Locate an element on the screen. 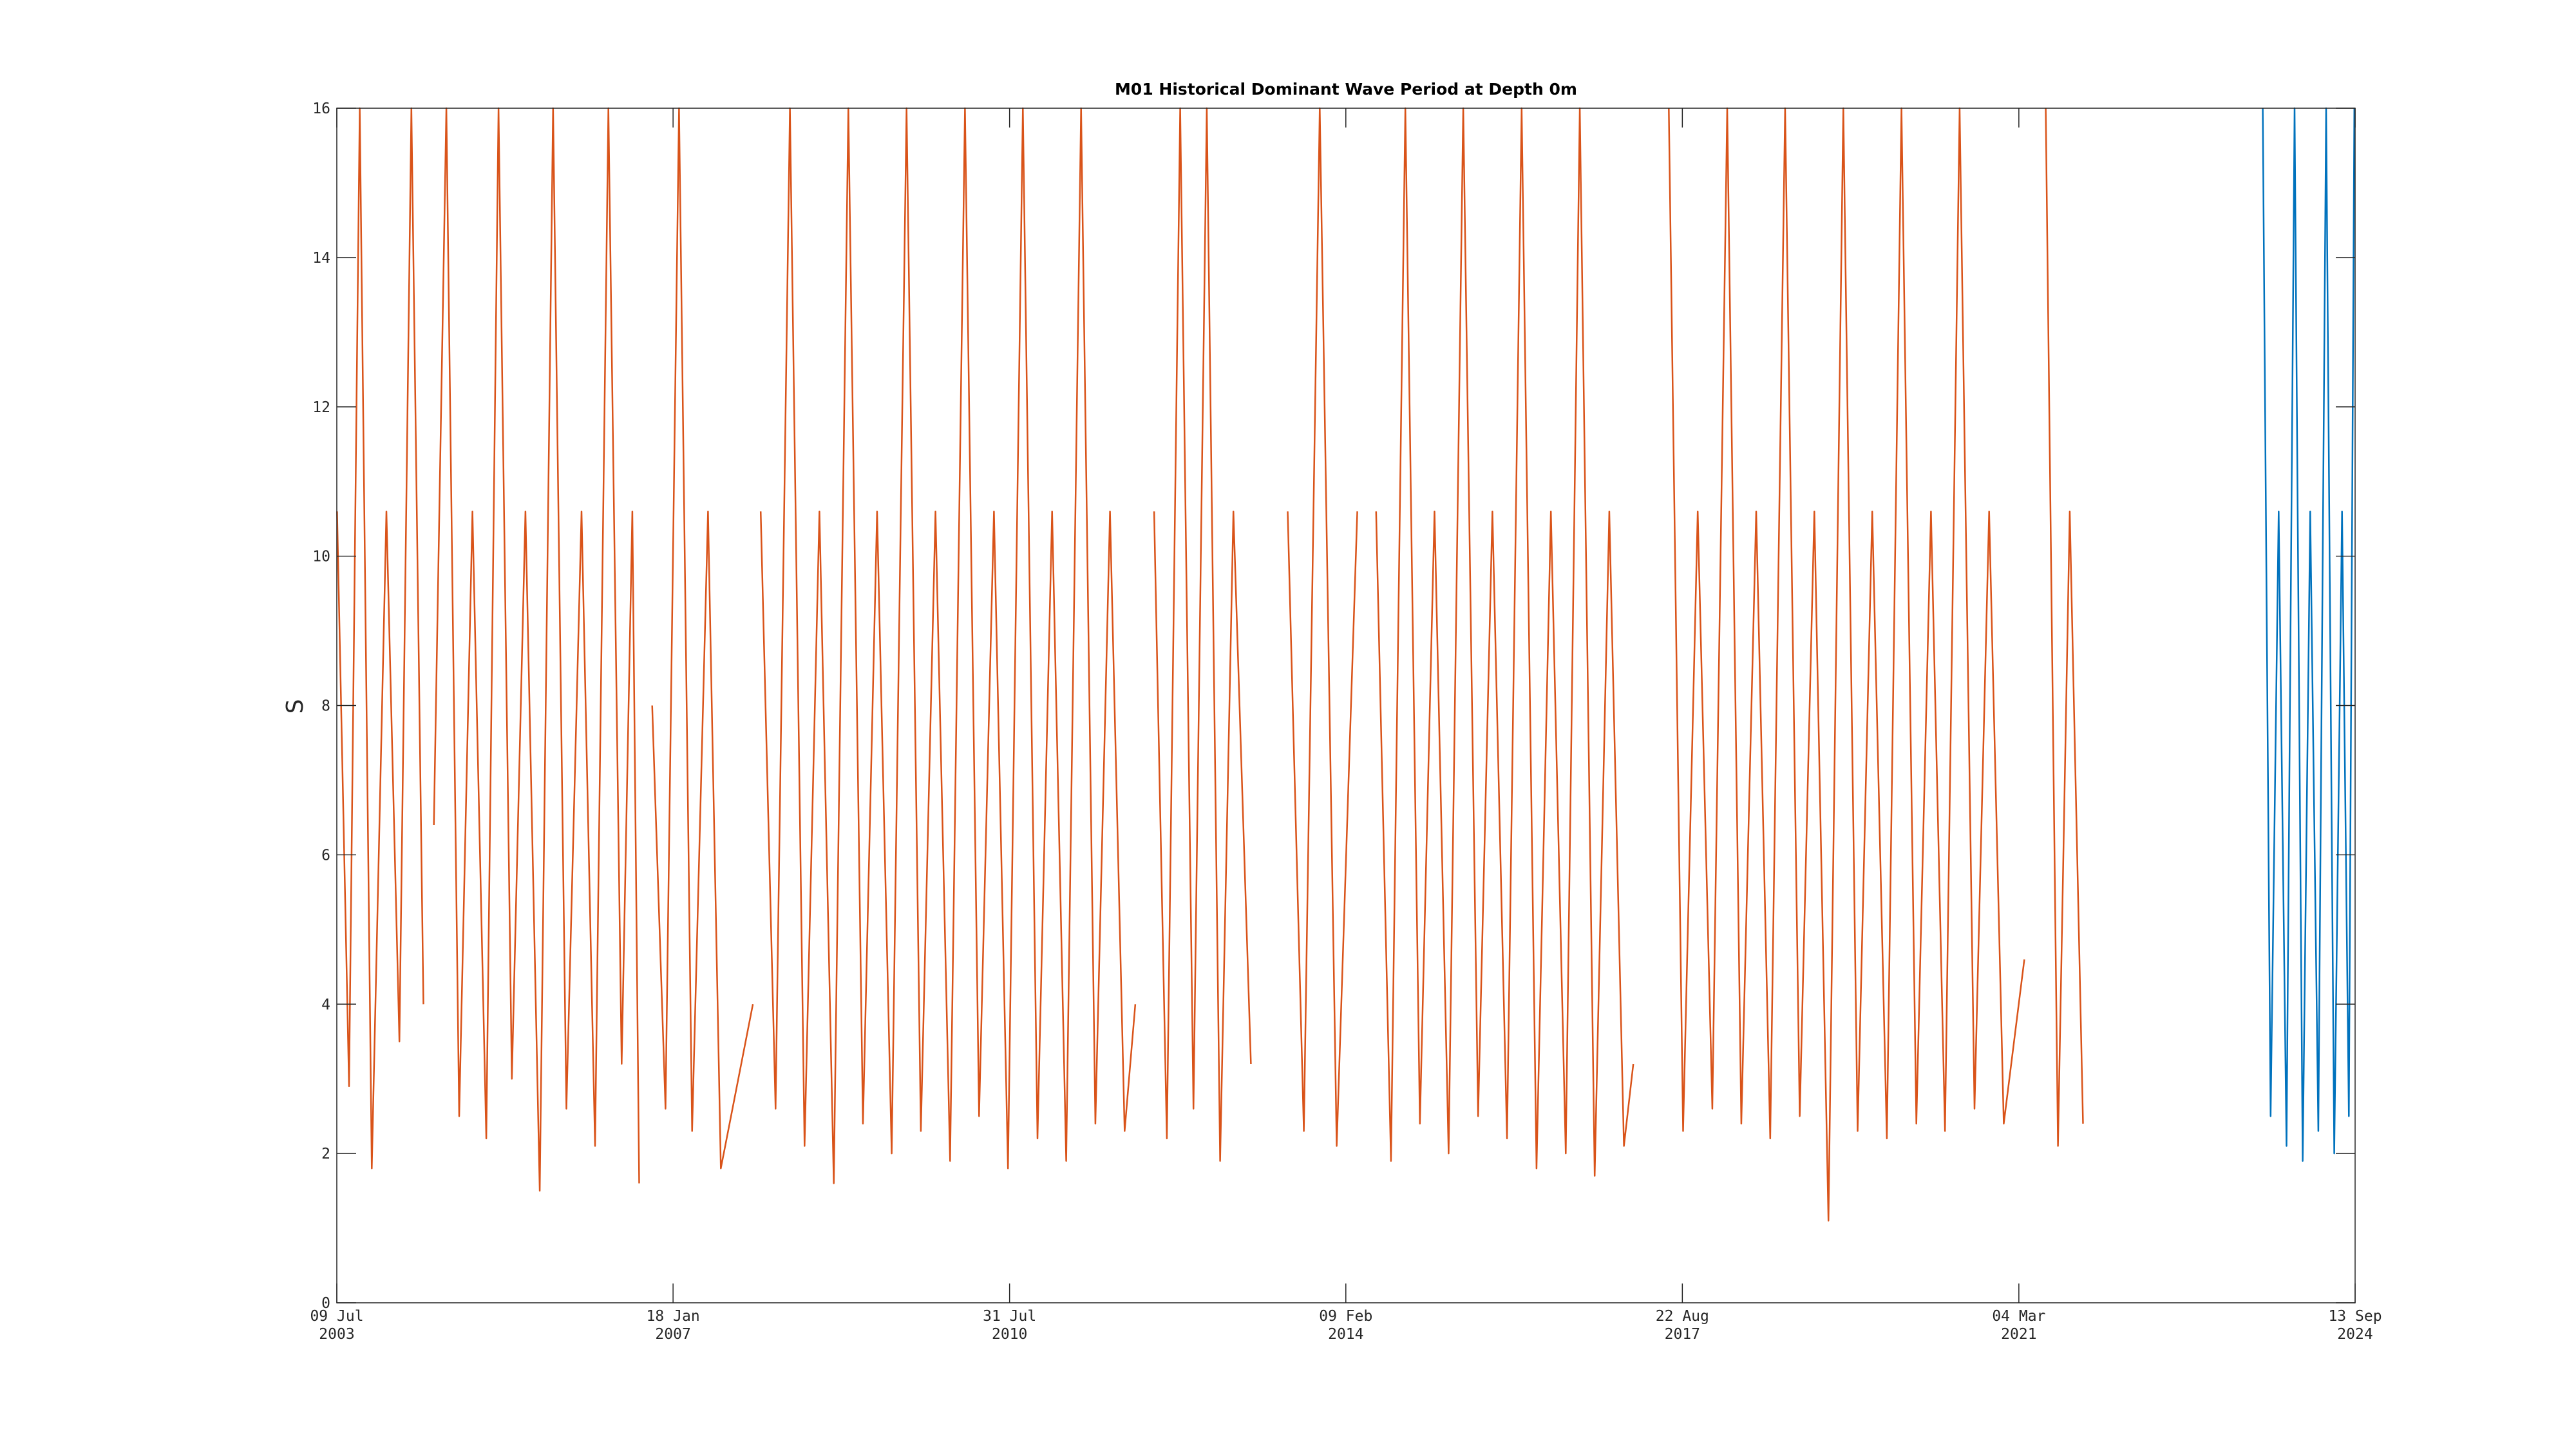  x-tick-label: 09 Jul 2003 is located at coordinates (336, 1325).